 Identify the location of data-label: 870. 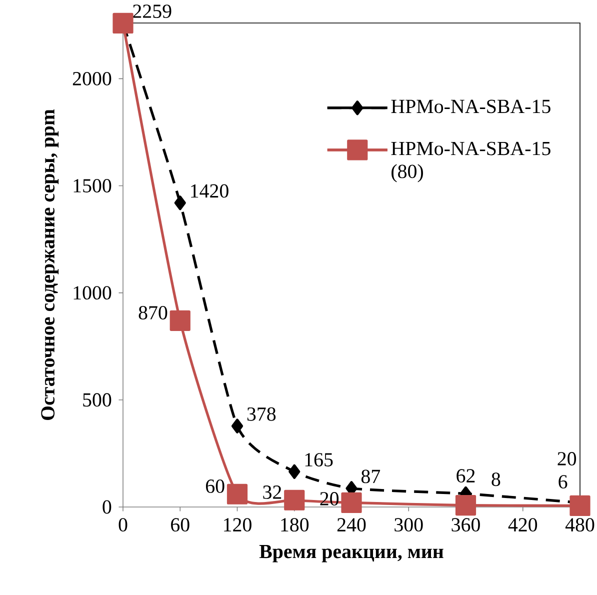
(153, 313).